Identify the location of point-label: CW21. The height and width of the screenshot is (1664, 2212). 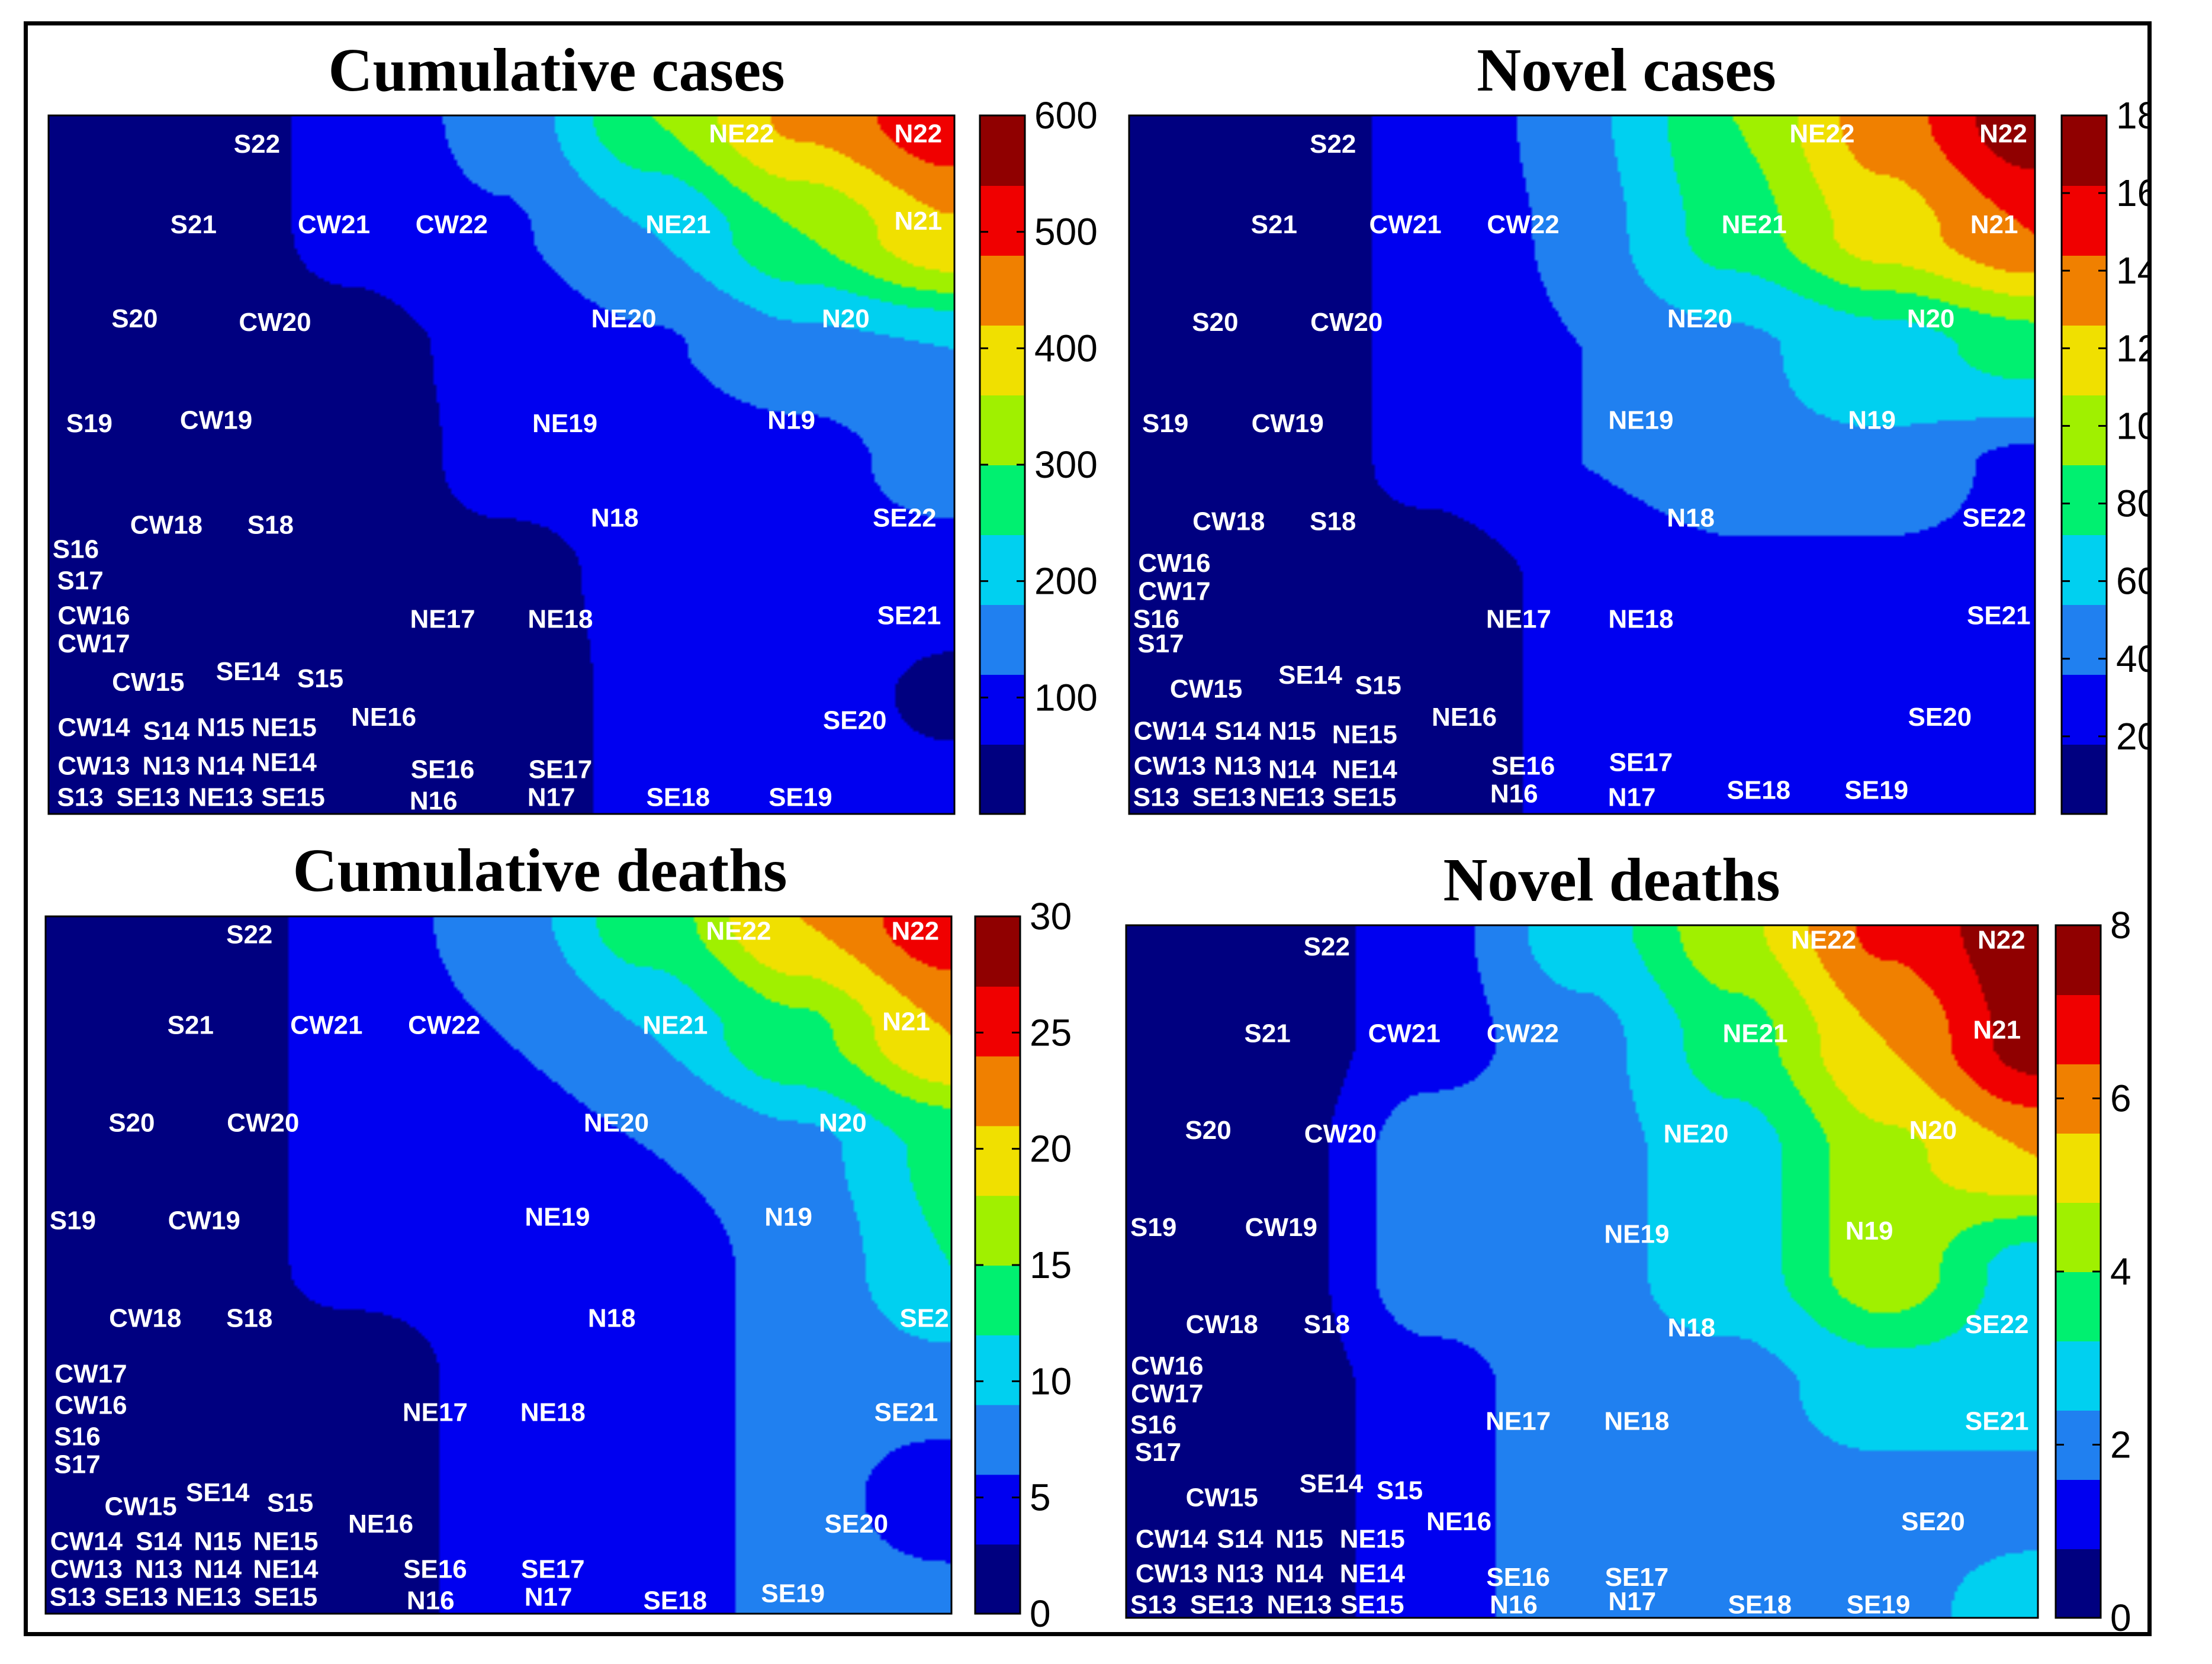
(1405, 1033).